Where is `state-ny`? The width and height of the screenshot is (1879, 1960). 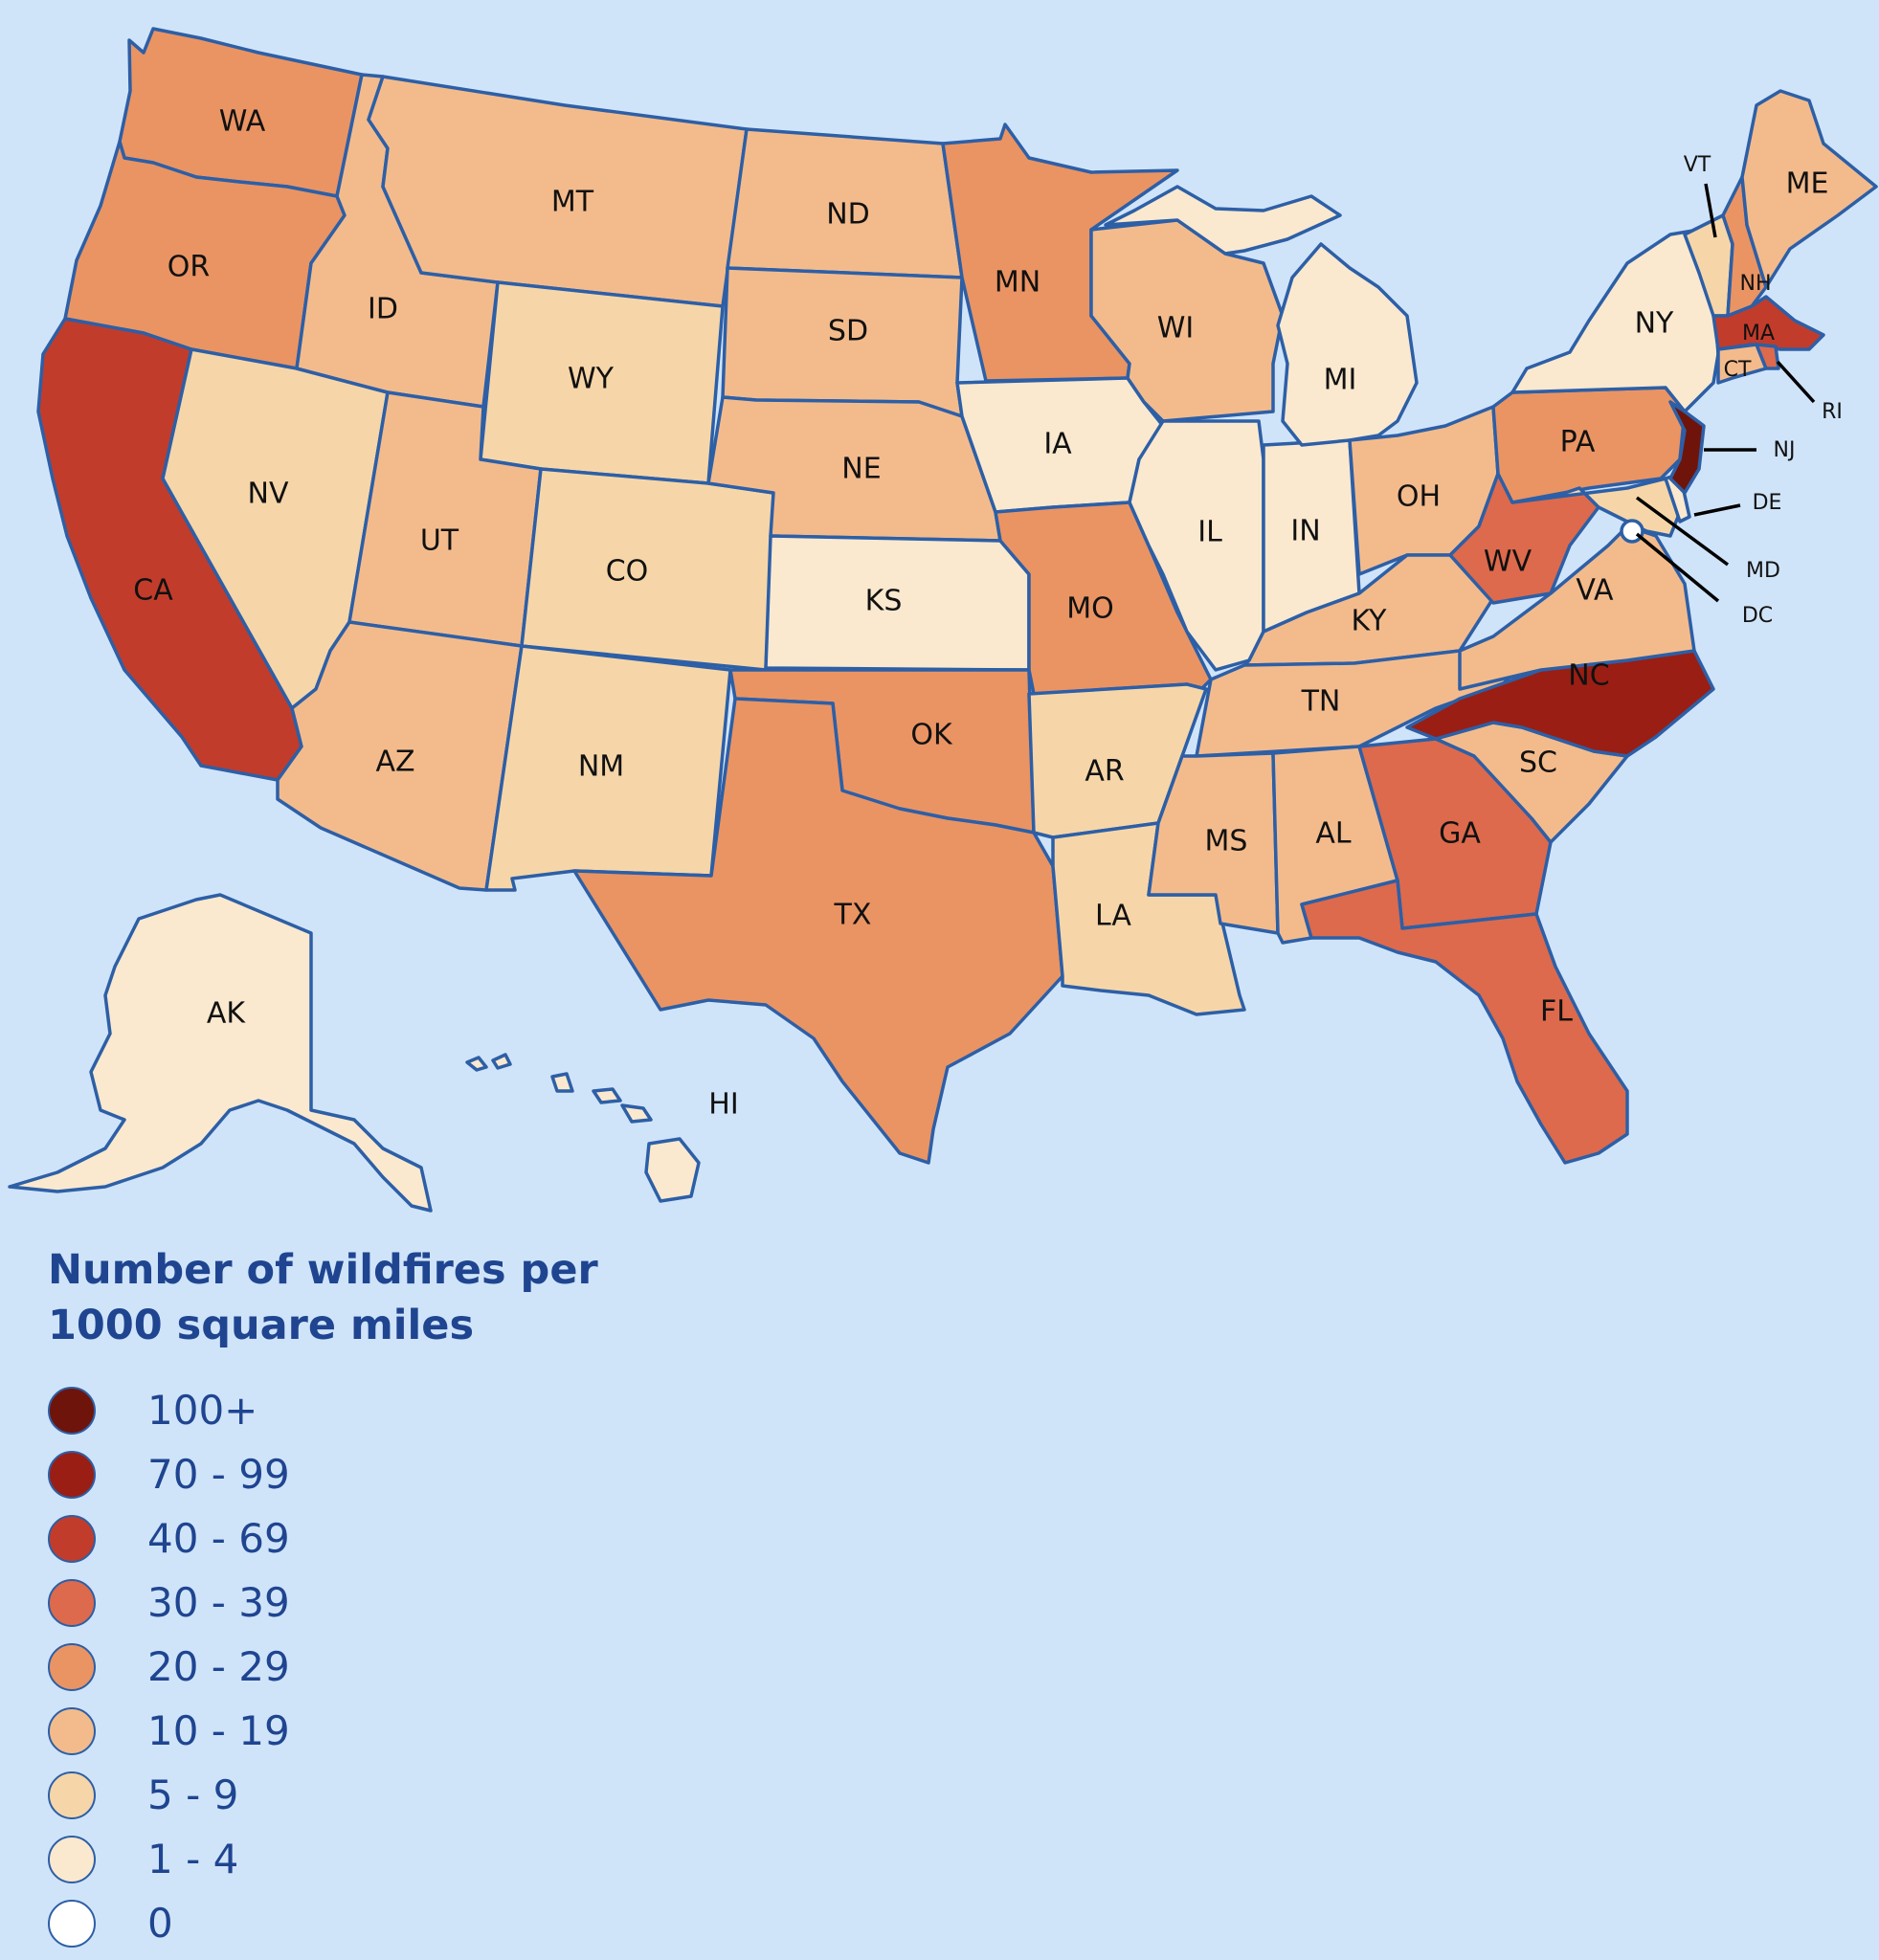 state-ny is located at coordinates (1615, 321).